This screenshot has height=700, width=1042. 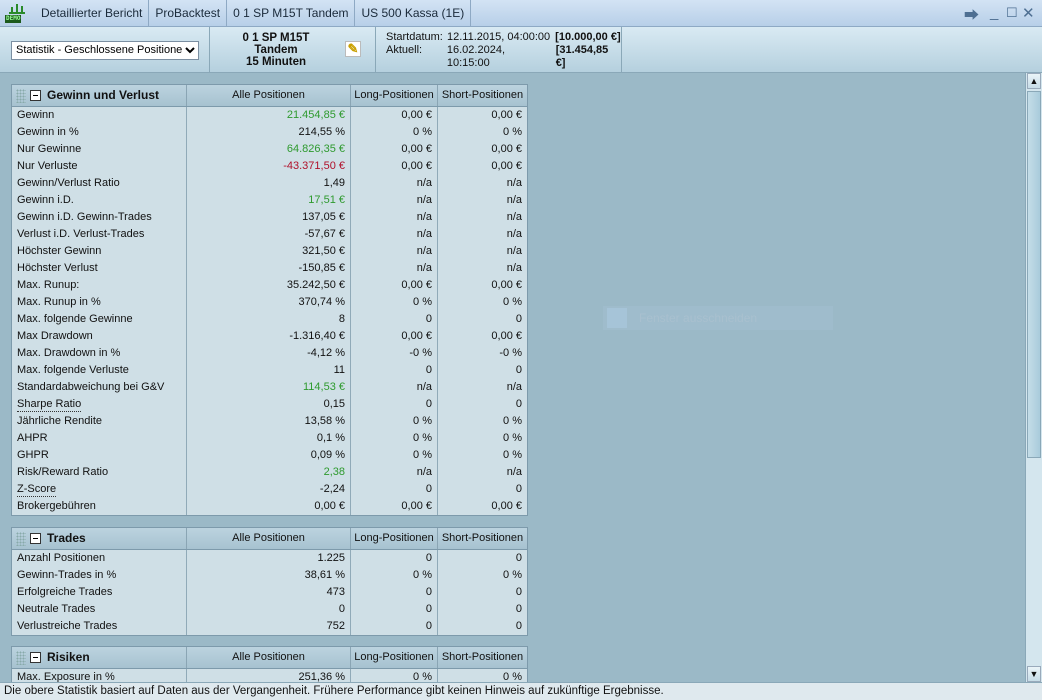 I want to click on value-all: 2,38, so click(x=269, y=472).